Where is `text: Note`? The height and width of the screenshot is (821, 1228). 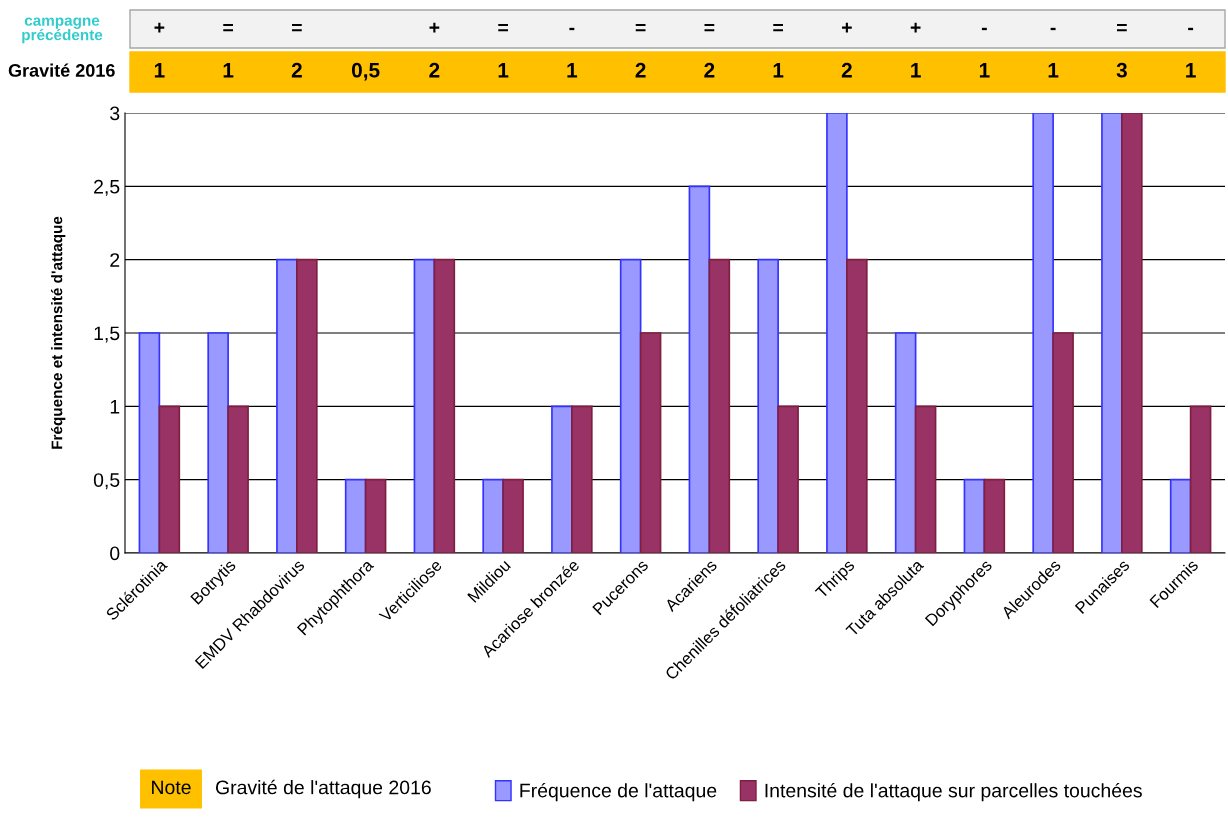
text: Note is located at coordinates (171, 787).